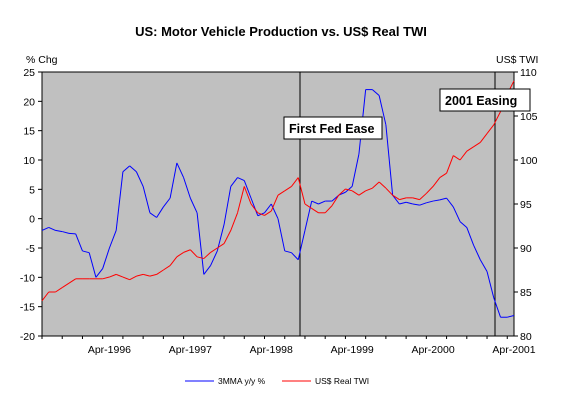 This screenshot has height=410, width=562. Describe the element at coordinates (432, 350) in the screenshot. I see `x-tick-label: Apr-2000` at that location.